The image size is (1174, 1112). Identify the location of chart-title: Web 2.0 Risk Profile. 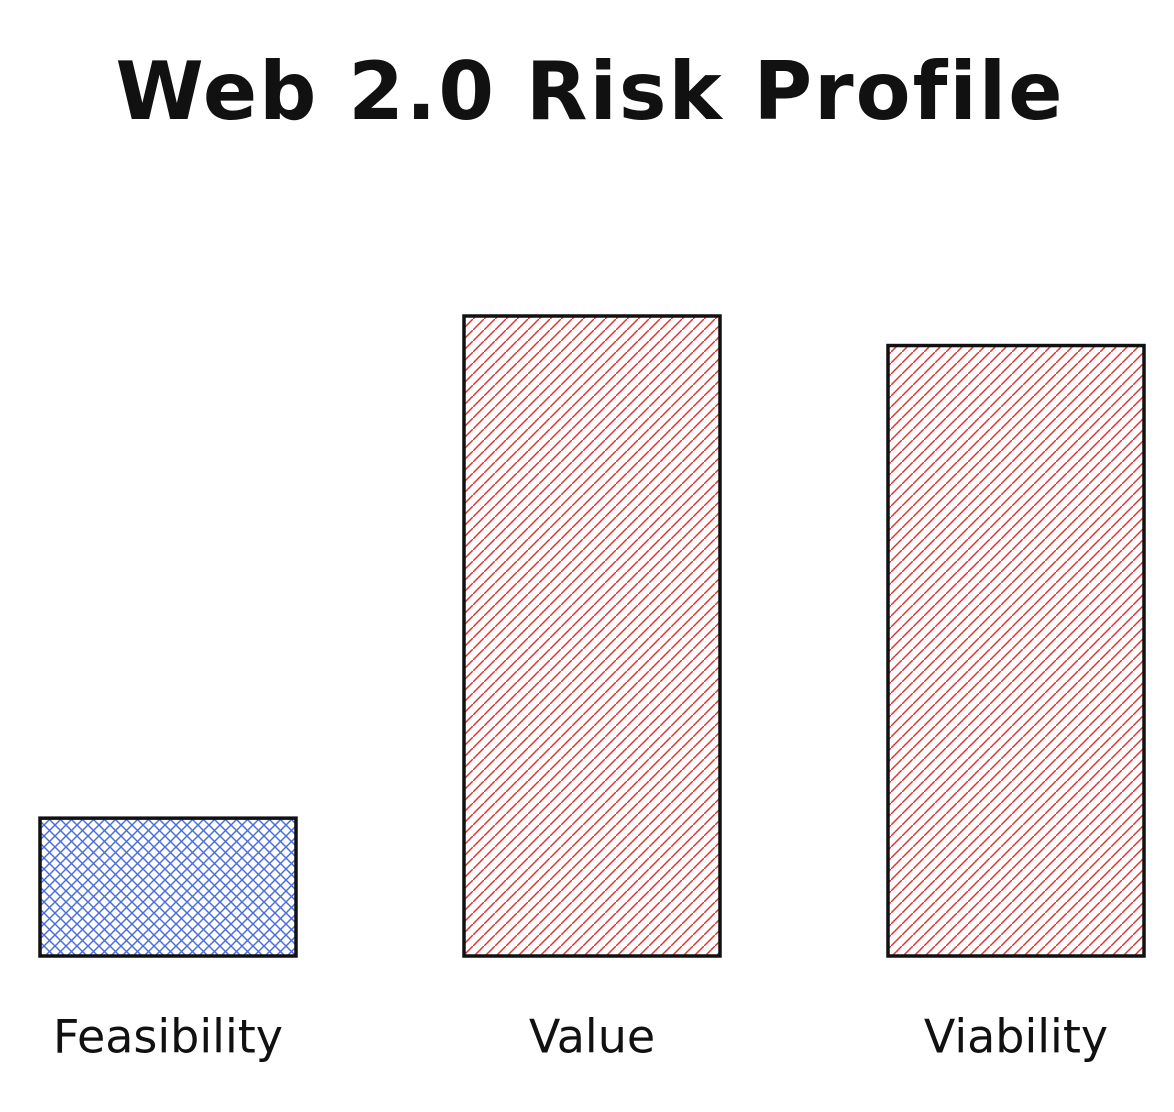
(590, 91).